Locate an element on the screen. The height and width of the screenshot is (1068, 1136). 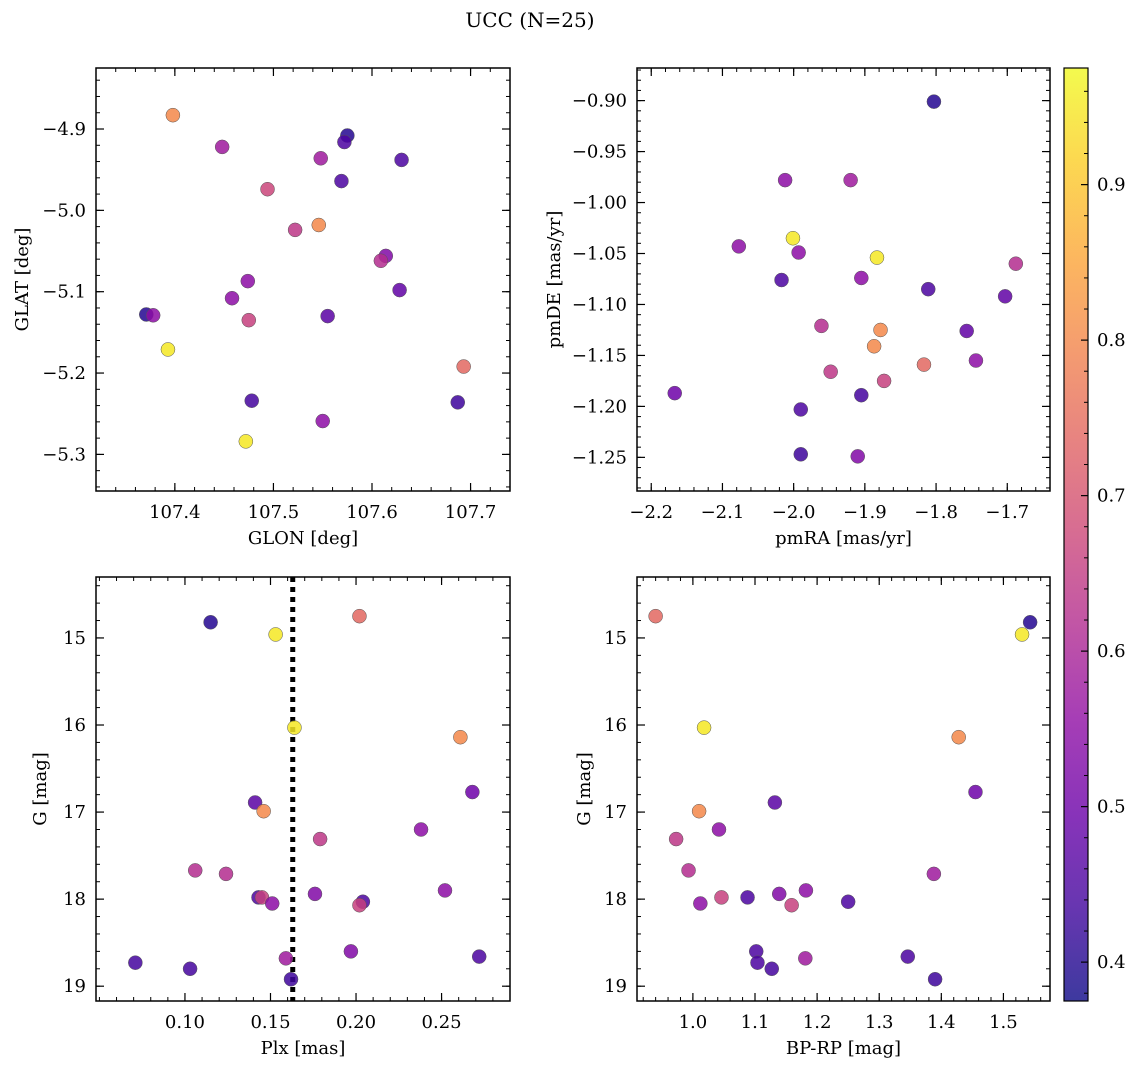
x-tick-label: 0.10 is located at coordinates (185, 1022).